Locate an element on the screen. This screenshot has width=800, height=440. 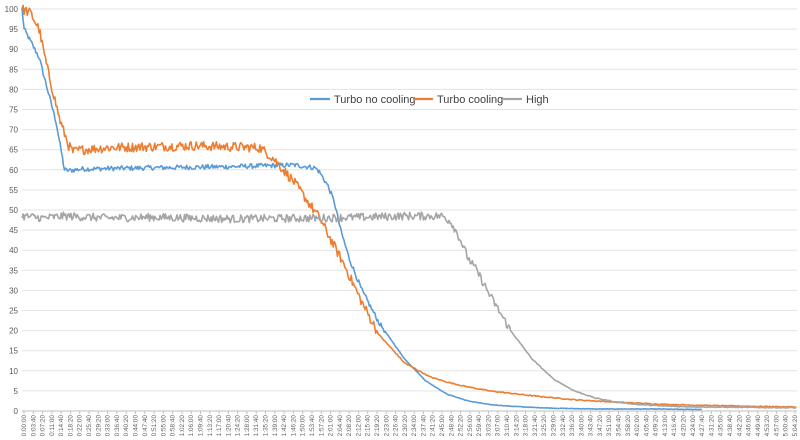
y-tick-label: 35 is located at coordinates (13, 270).